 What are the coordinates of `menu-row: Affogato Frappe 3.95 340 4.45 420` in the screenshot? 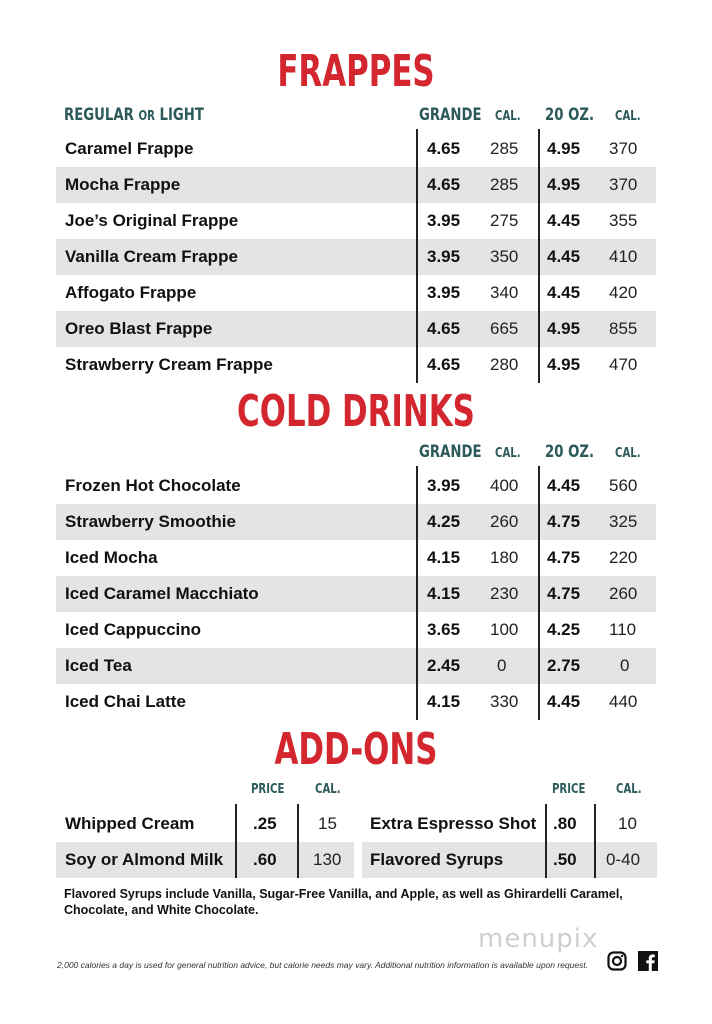 It's located at (356, 293).